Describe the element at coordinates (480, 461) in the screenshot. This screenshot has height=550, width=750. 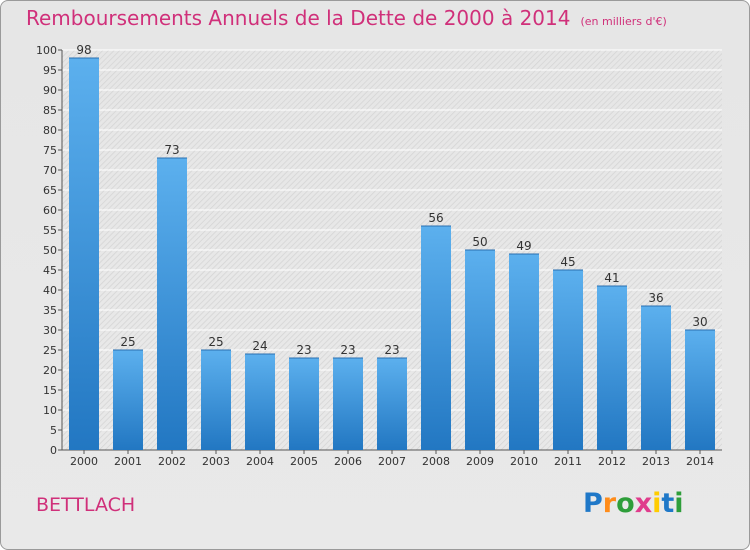
I see `x-tick-label: 2009` at that location.